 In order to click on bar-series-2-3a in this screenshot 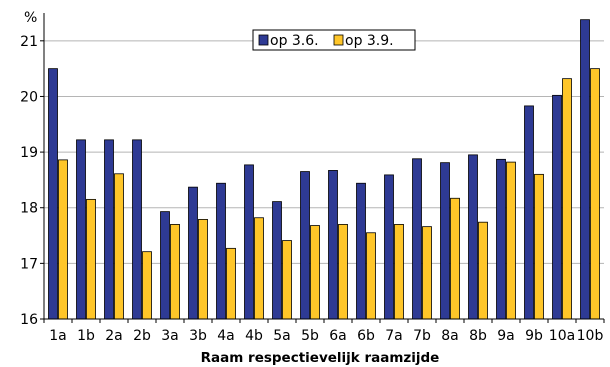, I will do `click(175, 272)`.